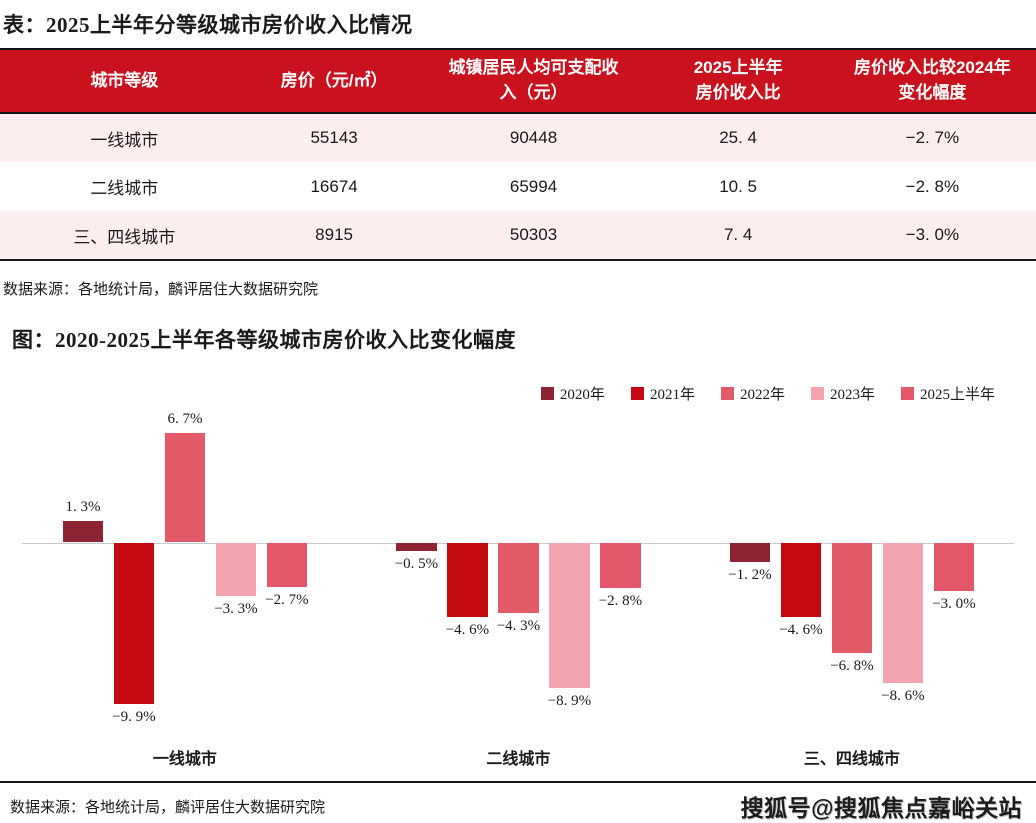 The height and width of the screenshot is (823, 1036). What do you see at coordinates (184, 759) in the screenshot?
I see `category-label: 一线城市` at bounding box center [184, 759].